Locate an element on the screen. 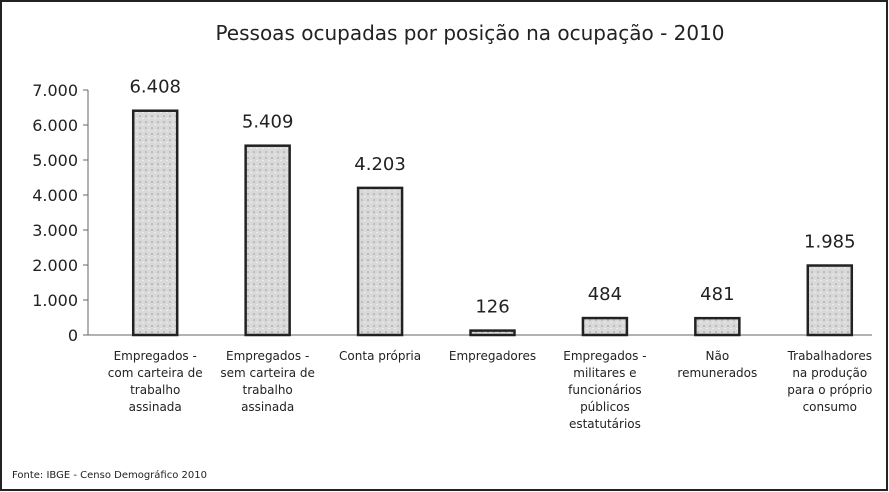  y-tick-label: 2.000 is located at coordinates (55, 265).